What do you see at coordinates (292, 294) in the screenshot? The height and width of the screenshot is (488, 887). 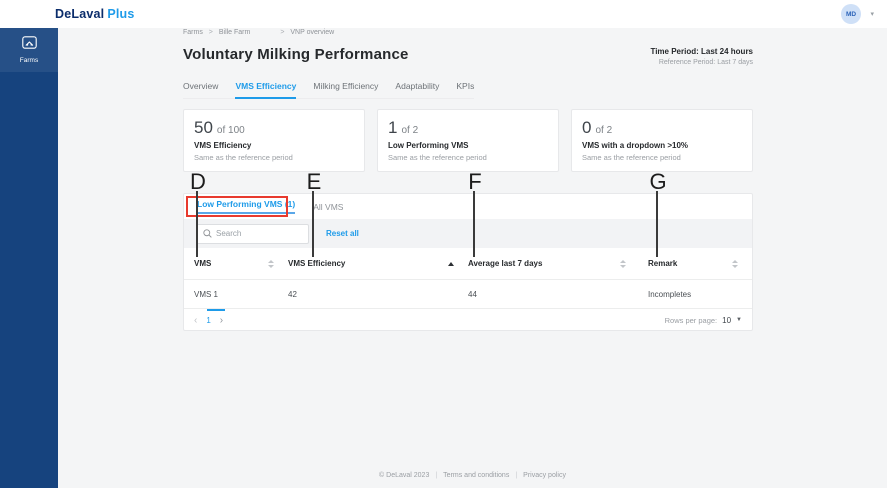 I see `cell-vms-efficiency: 42` at bounding box center [292, 294].